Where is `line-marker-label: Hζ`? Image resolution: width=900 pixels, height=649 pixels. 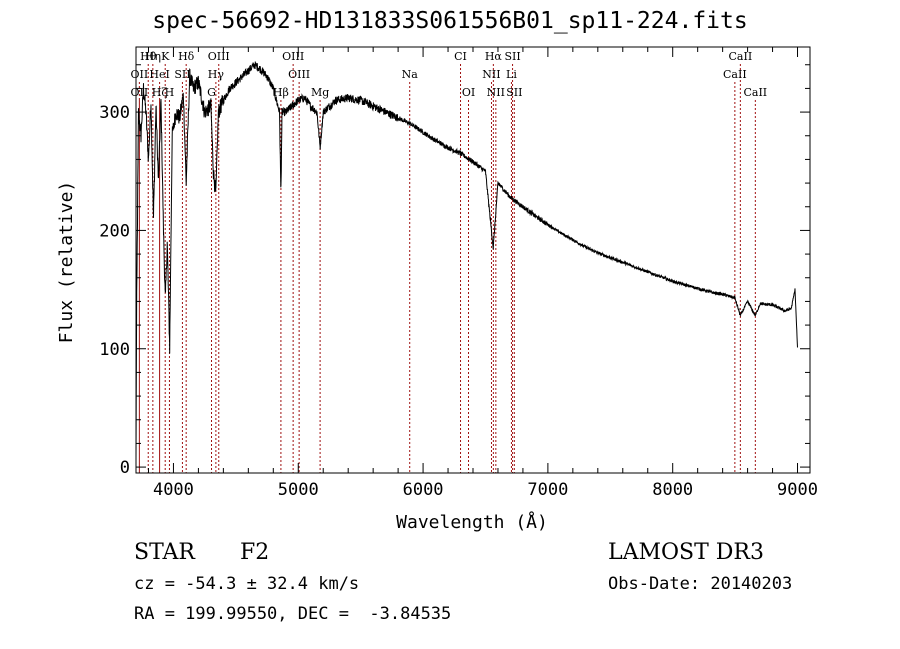 line-marker-label: Hζ is located at coordinates (160, 92).